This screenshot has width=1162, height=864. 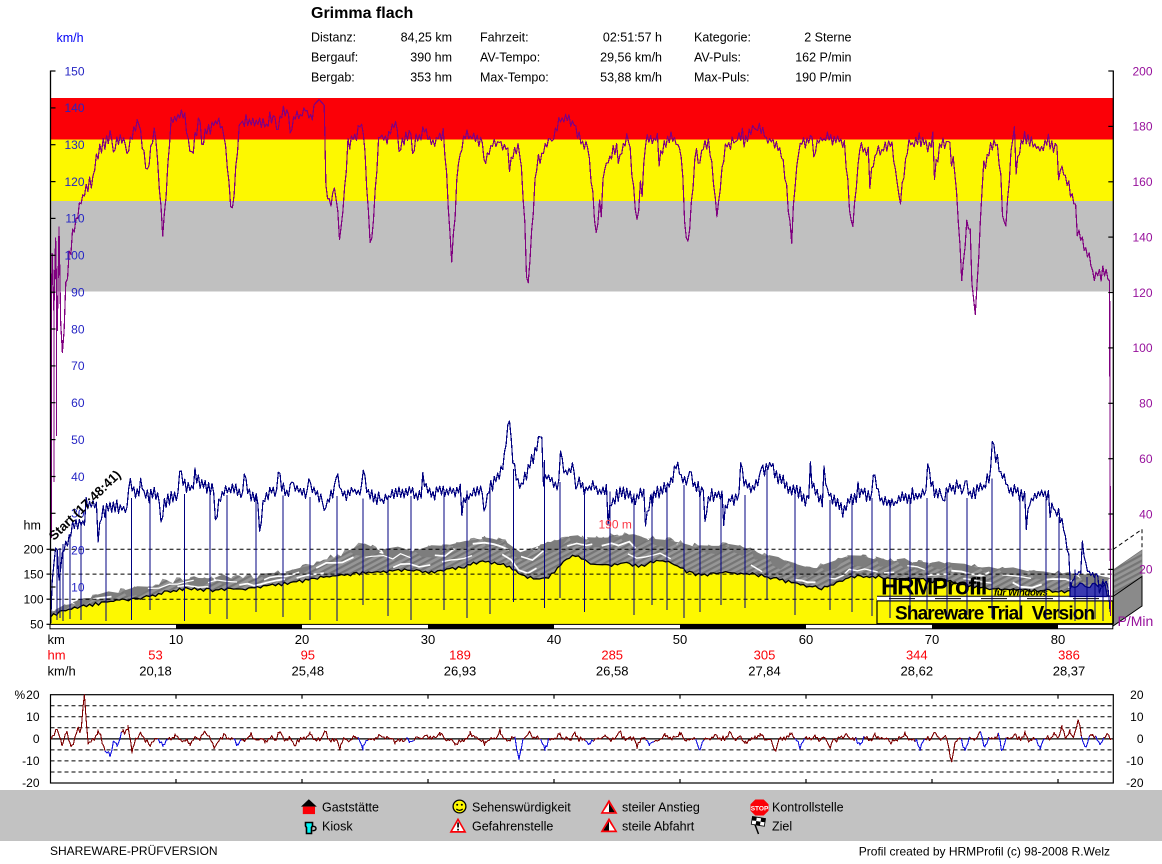 I want to click on svg-text: 190 m, so click(x=615, y=525).